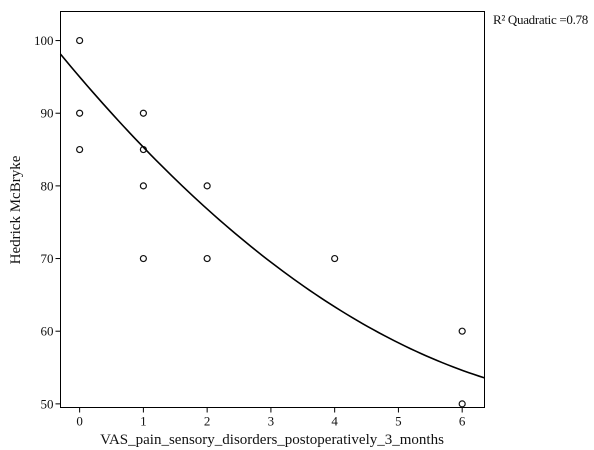 This screenshot has height=450, width=594. What do you see at coordinates (271, 421) in the screenshot?
I see `x-tick-label: 3` at bounding box center [271, 421].